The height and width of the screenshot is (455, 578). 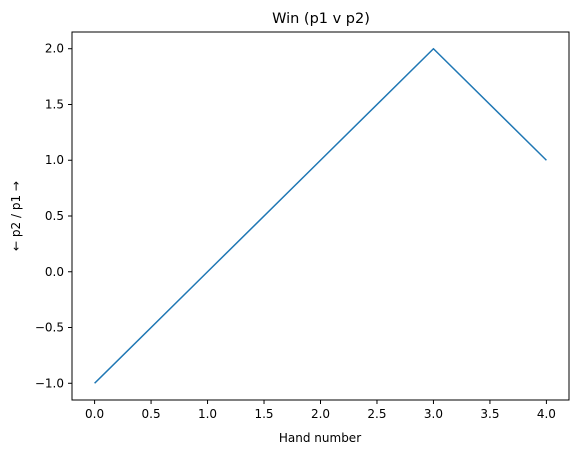 I want to click on x-axis: 0.0 0.5 1.0 1.5 2.0 2.5 3.0 3.5 4.0, so click(x=320, y=410).